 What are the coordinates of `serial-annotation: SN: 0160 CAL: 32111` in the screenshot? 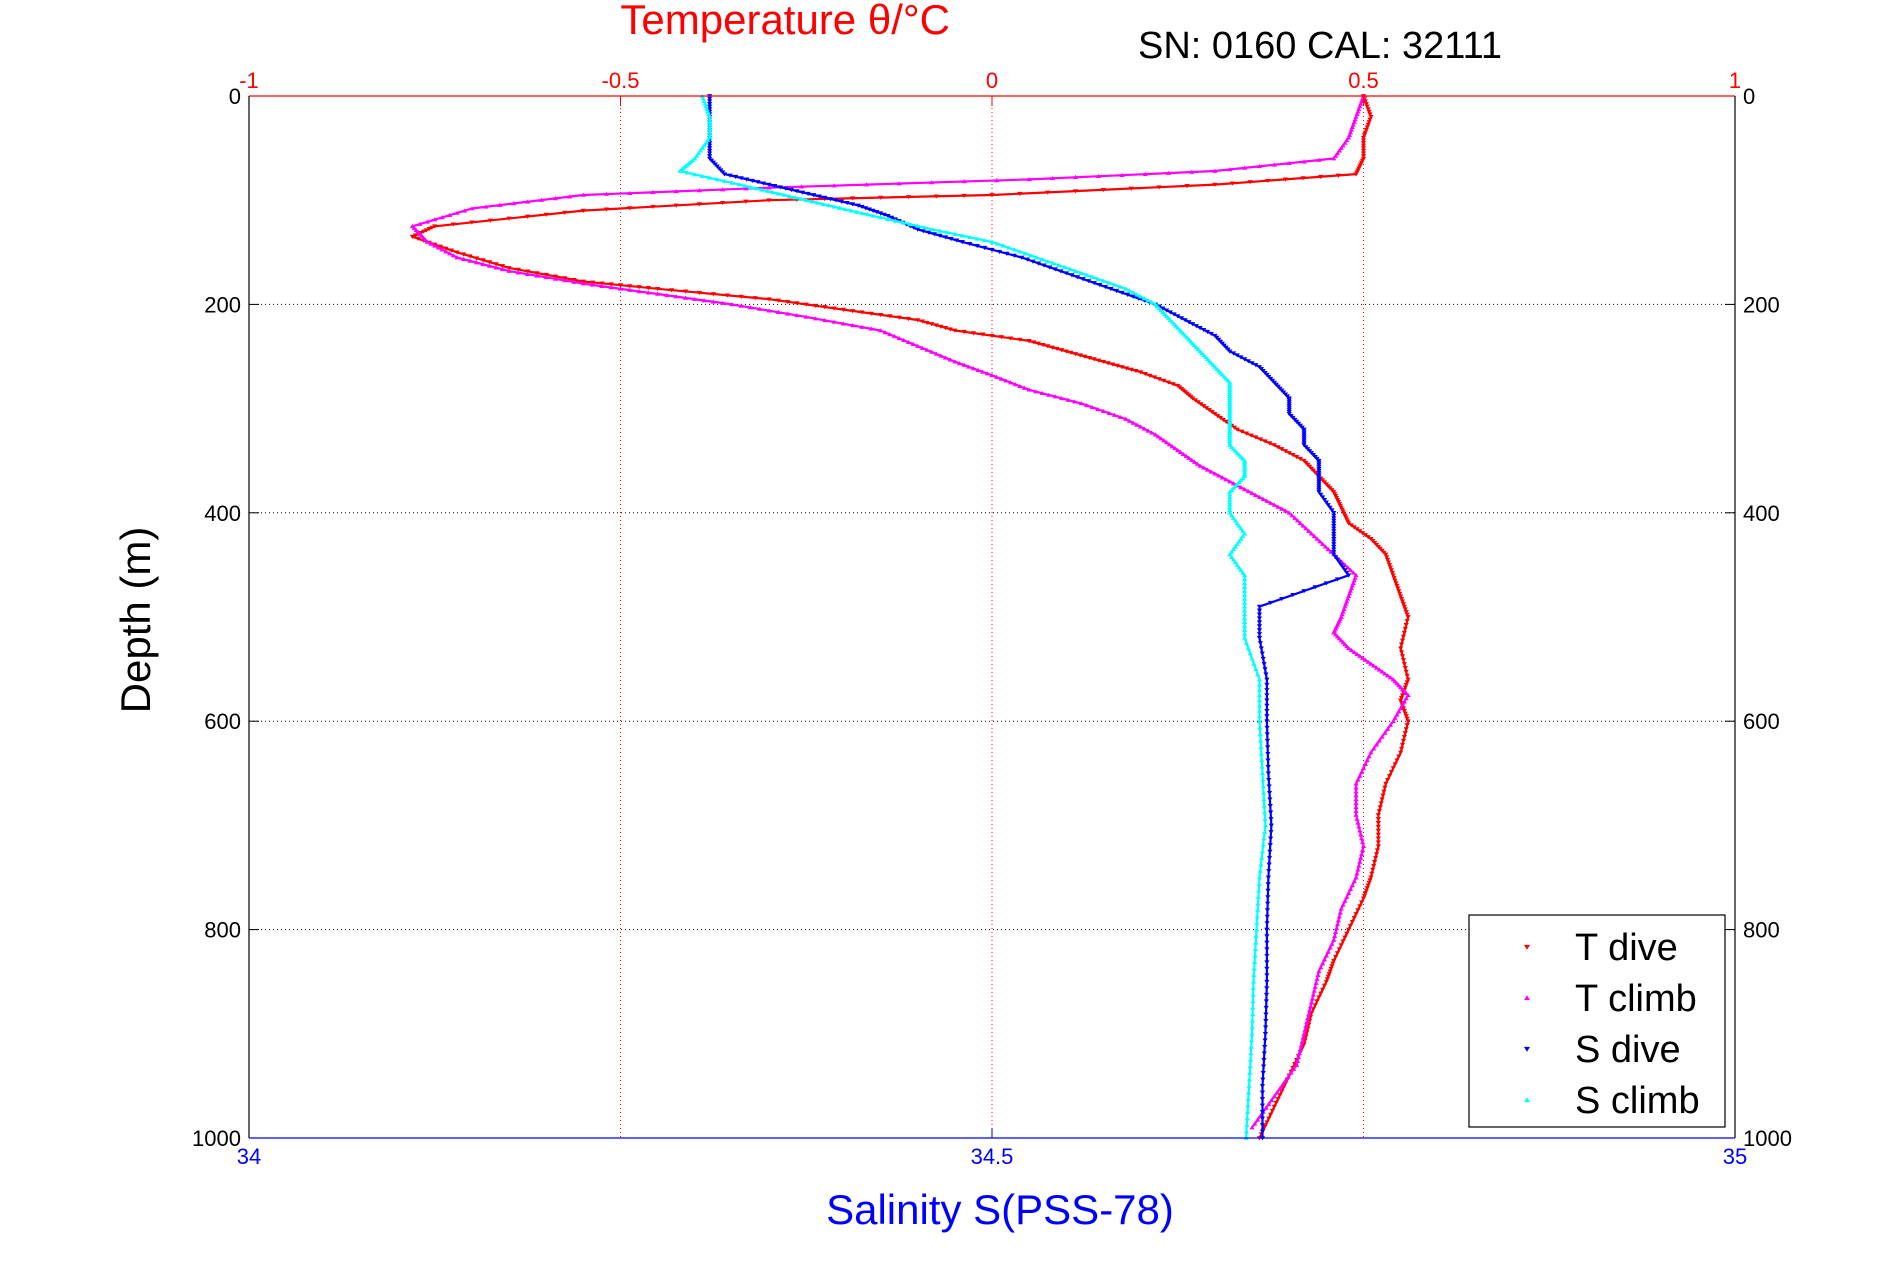 It's located at (1320, 46).